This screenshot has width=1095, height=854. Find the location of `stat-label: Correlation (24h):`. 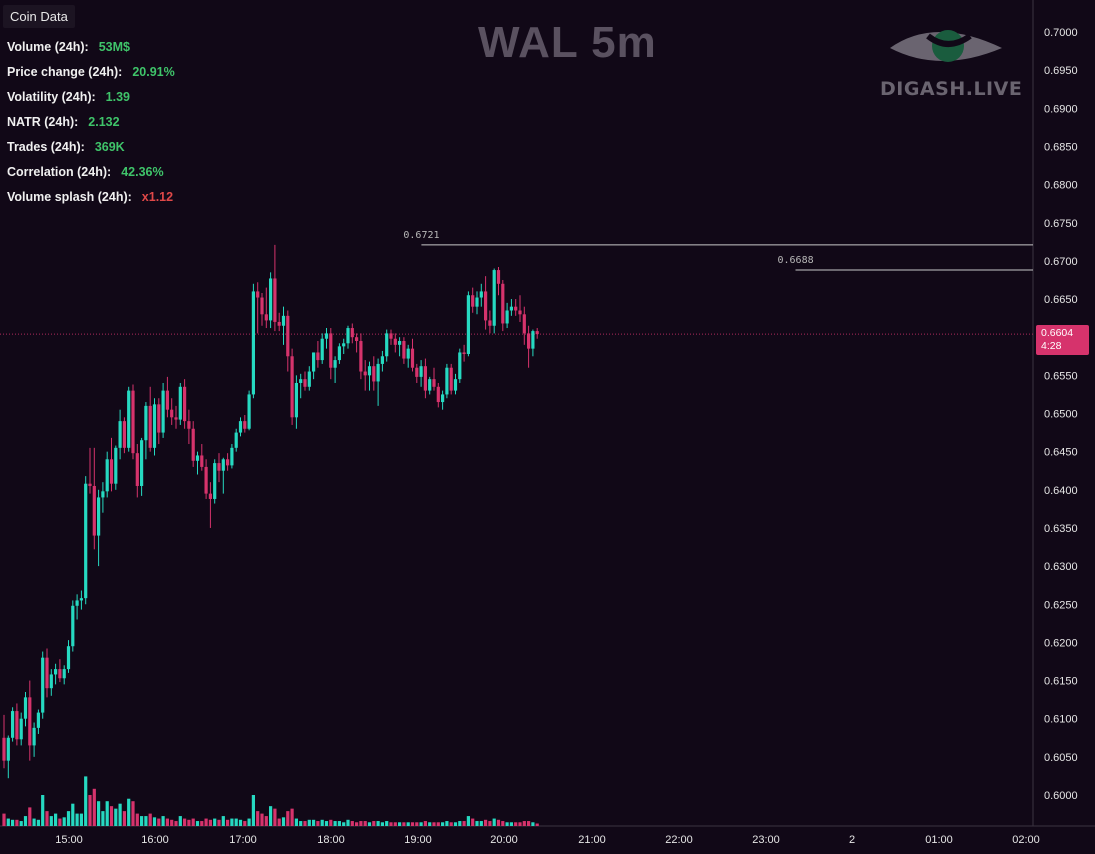

stat-label: Correlation (24h): is located at coordinates (59, 172).